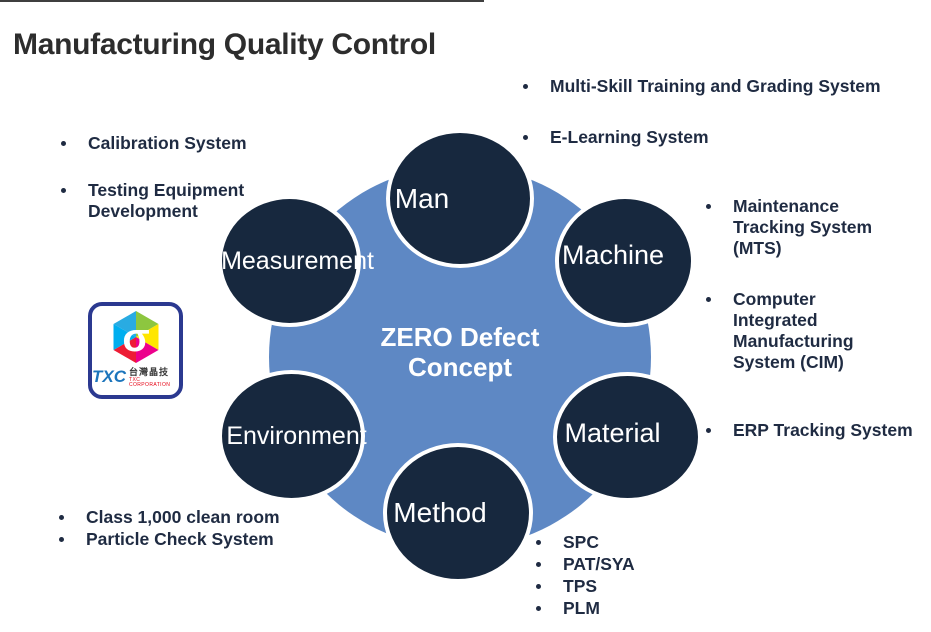 The image size is (931, 632). I want to click on list-item: E-Learning System, so click(707, 137).